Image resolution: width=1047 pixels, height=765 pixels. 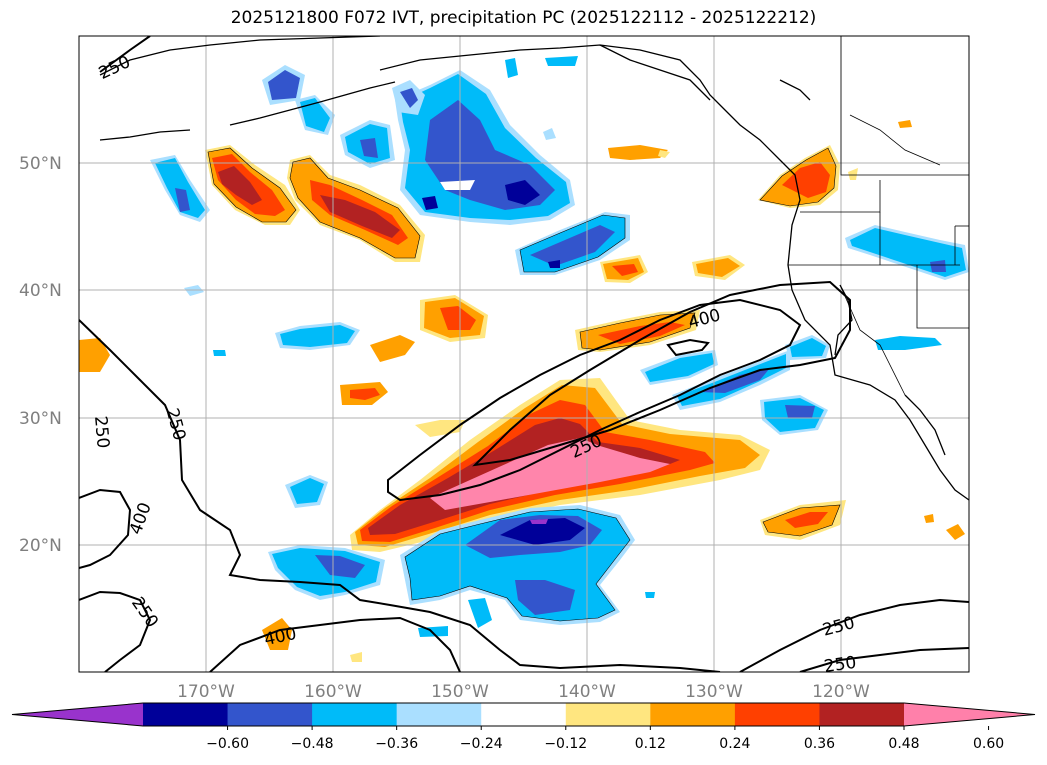 I want to click on patch-yellow-e4, so click(x=853, y=174).